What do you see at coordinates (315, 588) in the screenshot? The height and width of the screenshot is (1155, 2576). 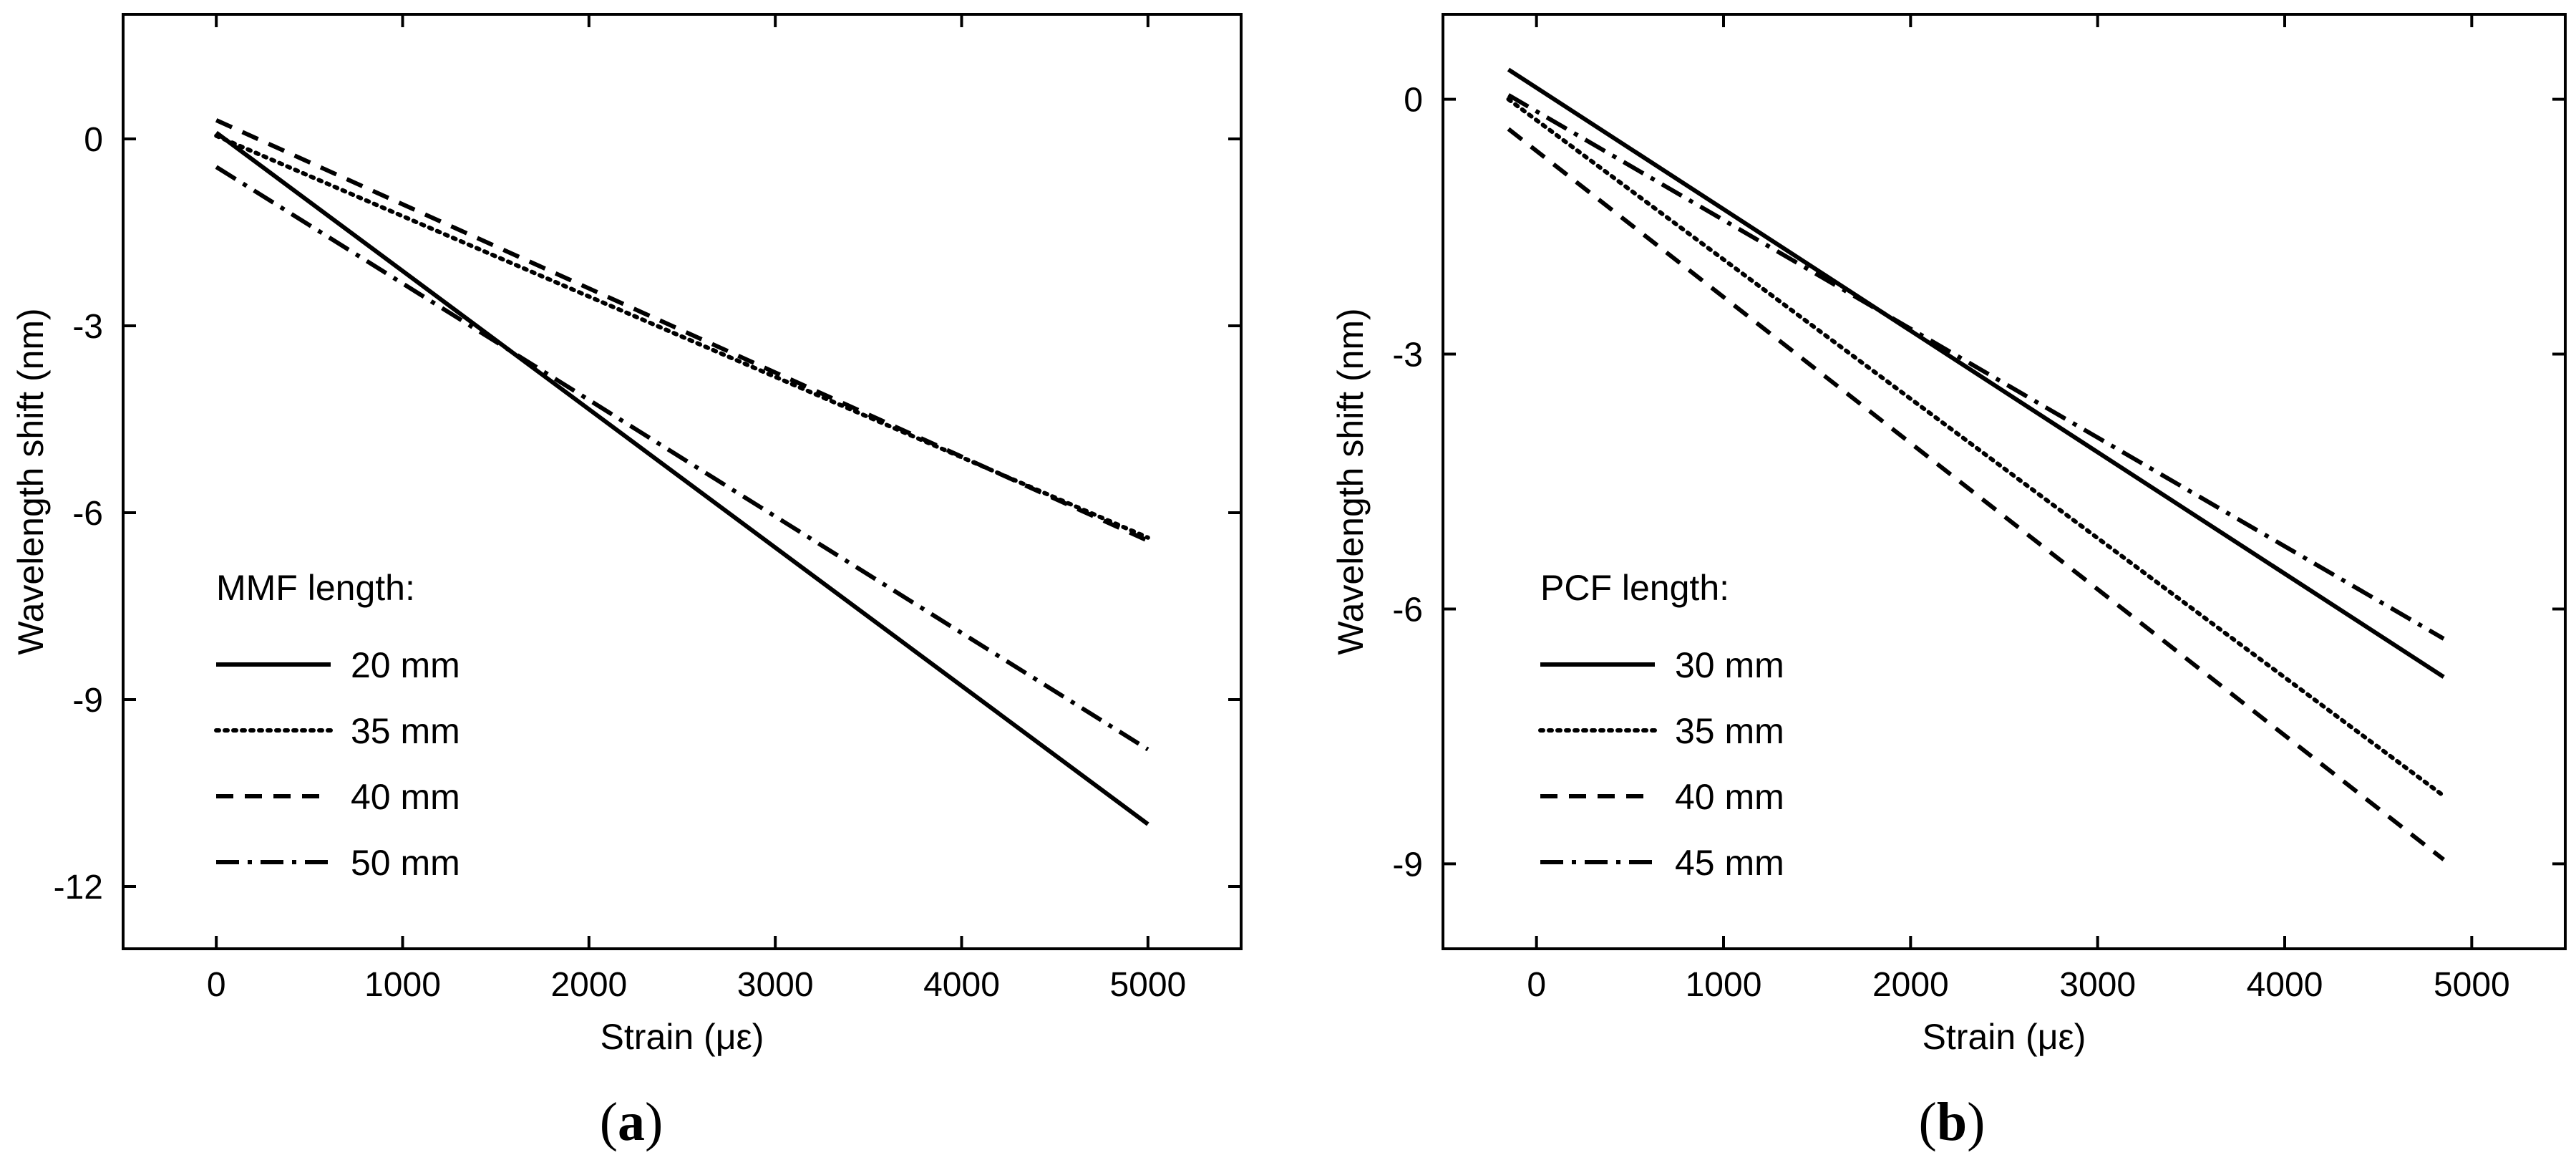 I see `legend-title: MMF length:` at bounding box center [315, 588].